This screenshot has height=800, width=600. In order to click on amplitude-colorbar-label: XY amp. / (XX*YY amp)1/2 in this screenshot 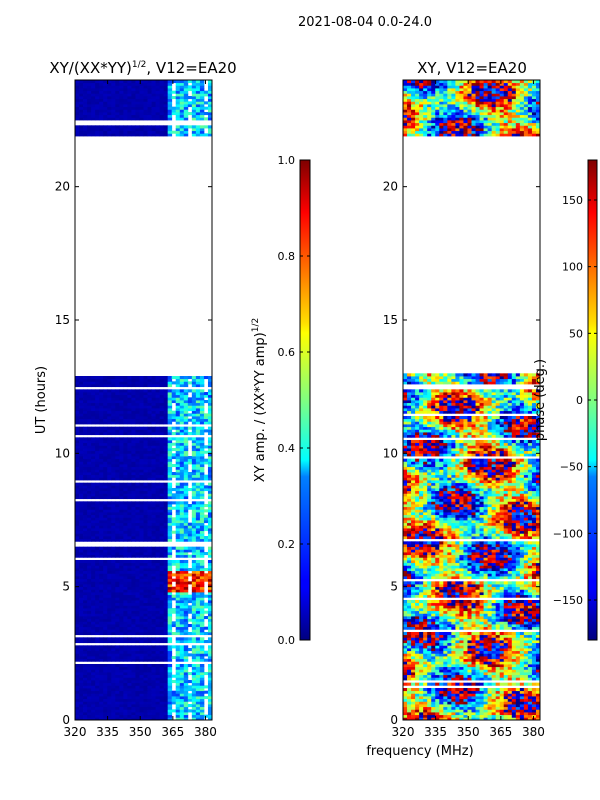, I will do `click(259, 400)`.